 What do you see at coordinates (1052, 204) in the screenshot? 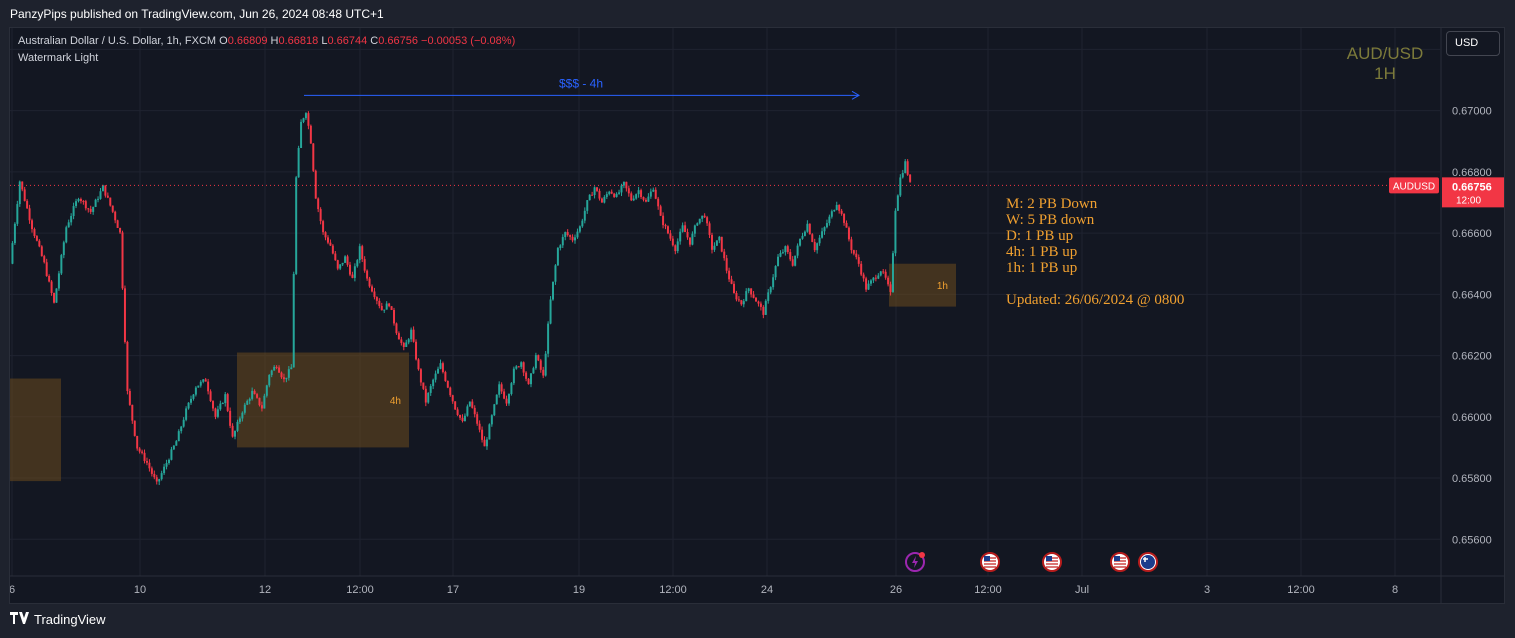
I see `note-line: M: 2 PB Down` at bounding box center [1052, 204].